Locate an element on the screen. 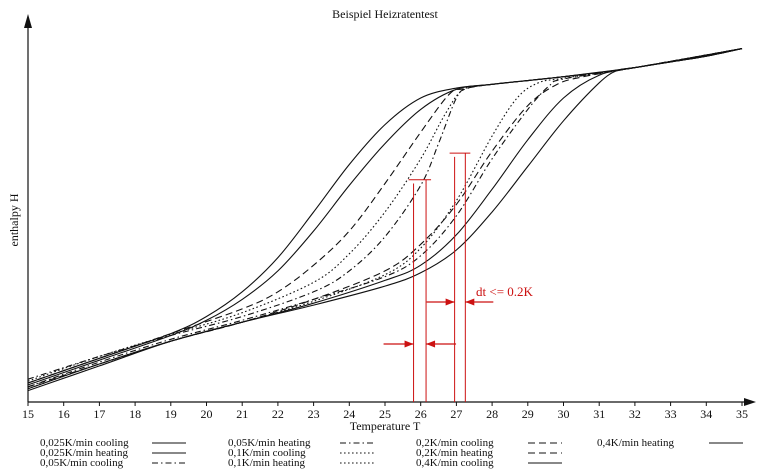  x-tick-label: 31 is located at coordinates (599, 414).